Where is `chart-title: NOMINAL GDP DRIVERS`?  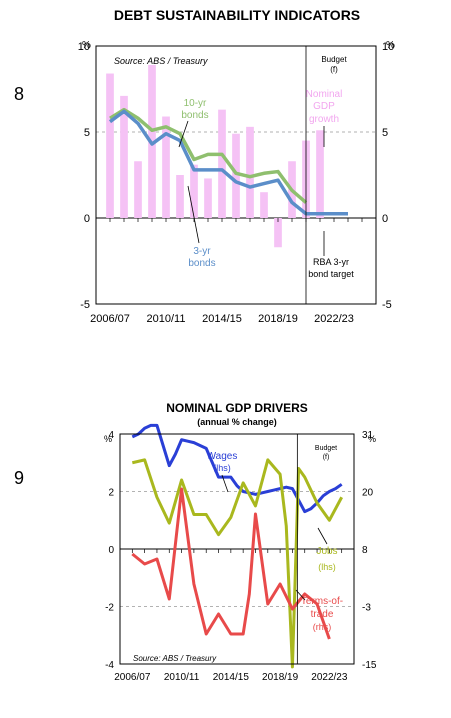 chart-title: NOMINAL GDP DRIVERS is located at coordinates (237, 408).